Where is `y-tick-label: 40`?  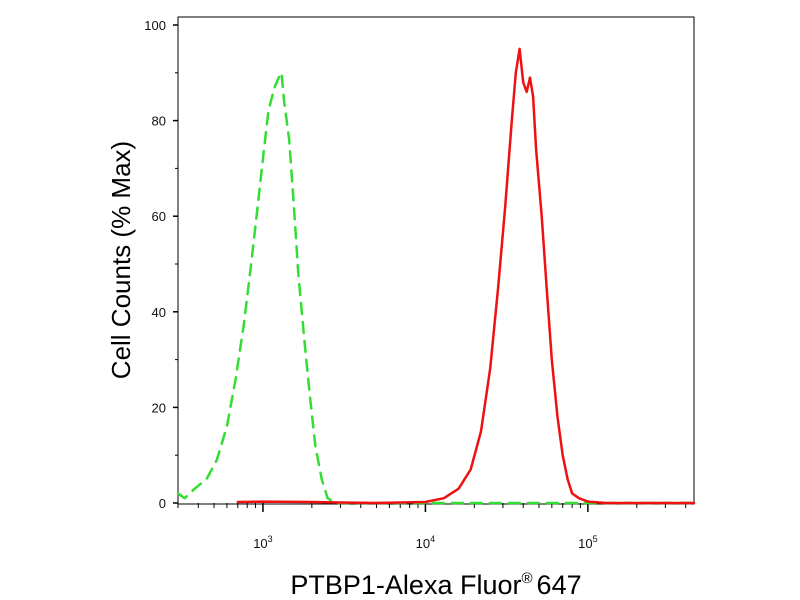
y-tick-label: 40 is located at coordinates (159, 312).